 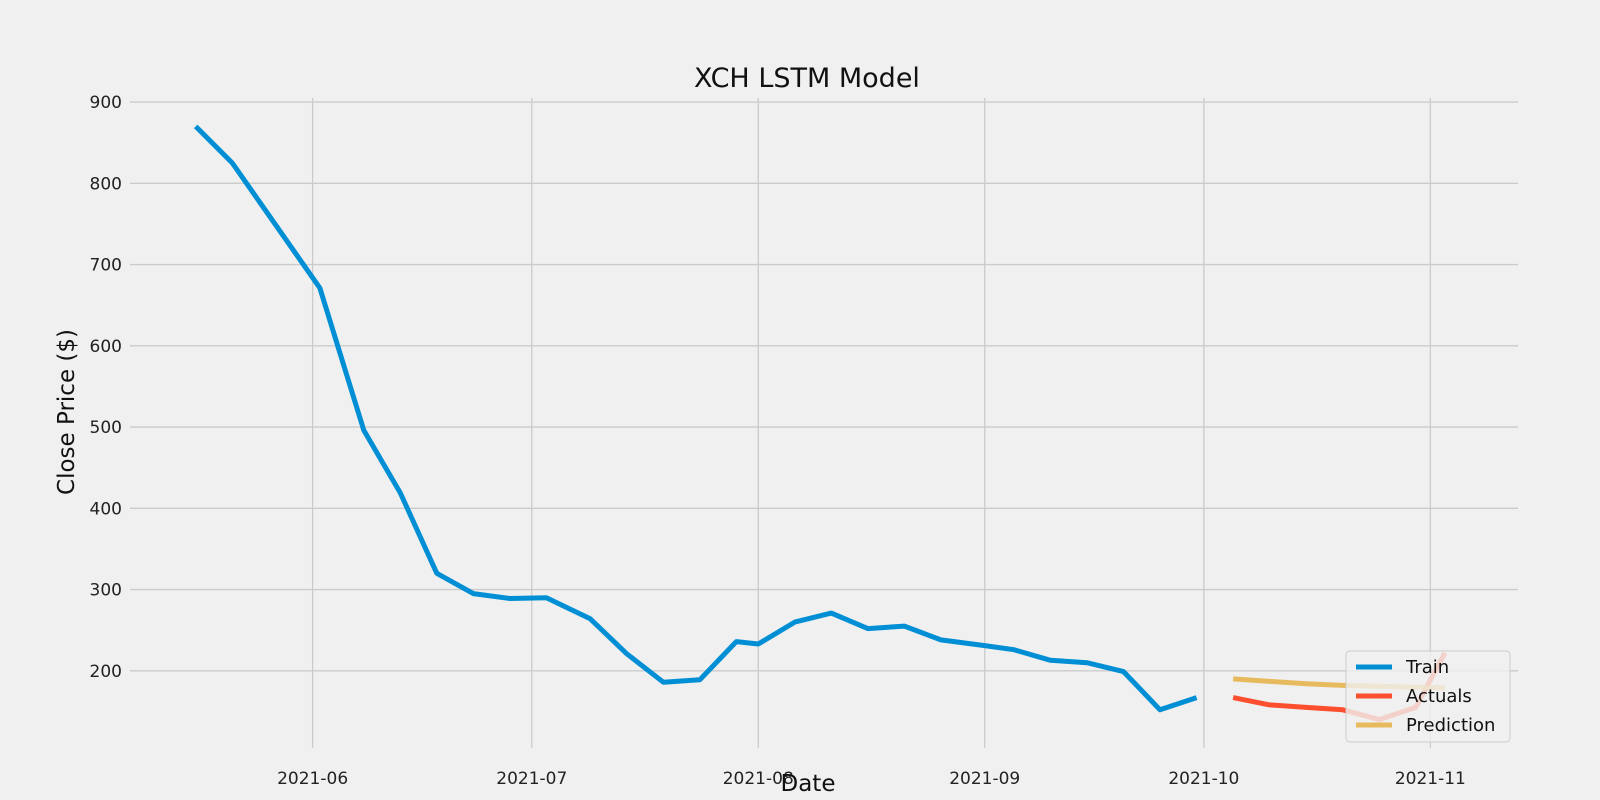 I want to click on legend-label-train: Train, so click(x=1427, y=667).